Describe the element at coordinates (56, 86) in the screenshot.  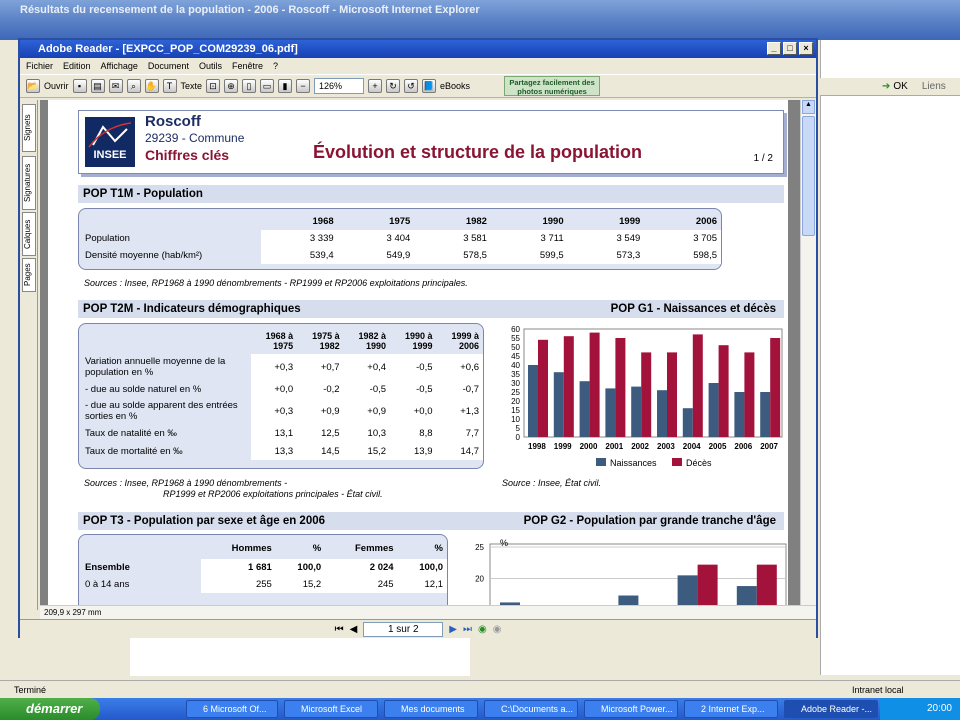
I see `open-button: Ouvrir` at that location.